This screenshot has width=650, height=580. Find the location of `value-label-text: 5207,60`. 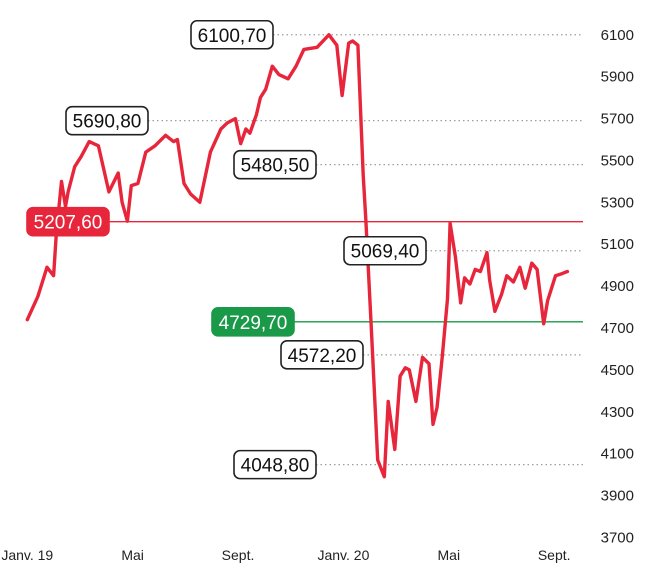

value-label-text: 5207,60 is located at coordinates (68, 223).